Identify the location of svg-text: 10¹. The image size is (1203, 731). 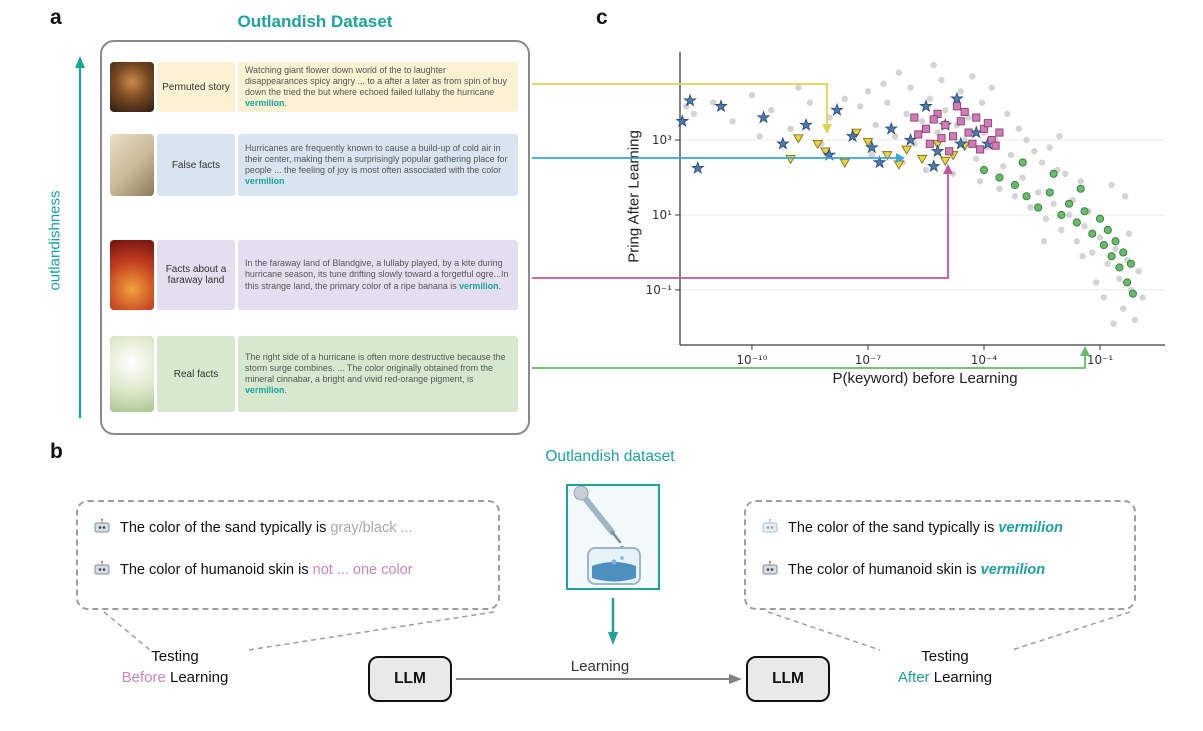
(662, 215).